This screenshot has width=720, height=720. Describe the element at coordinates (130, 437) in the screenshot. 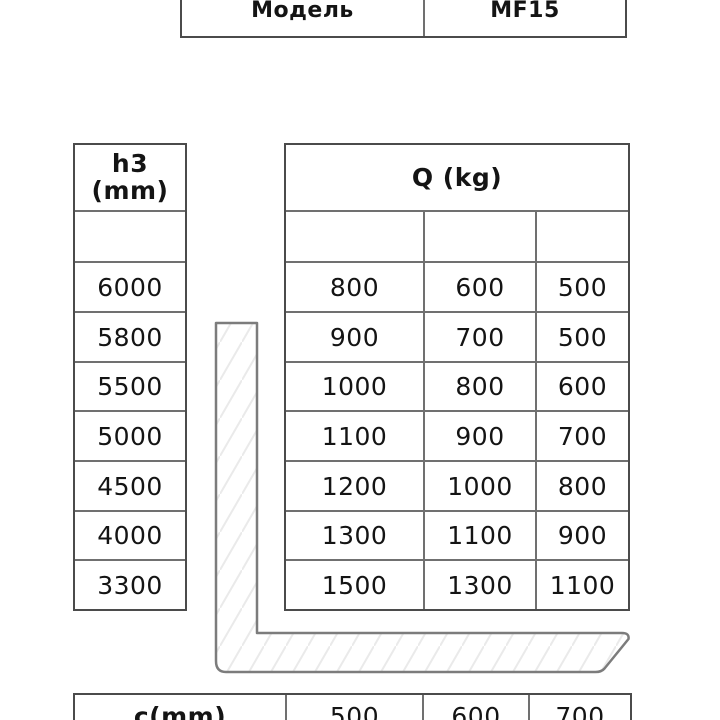

I see `h3-value-cell: 5000` at that location.